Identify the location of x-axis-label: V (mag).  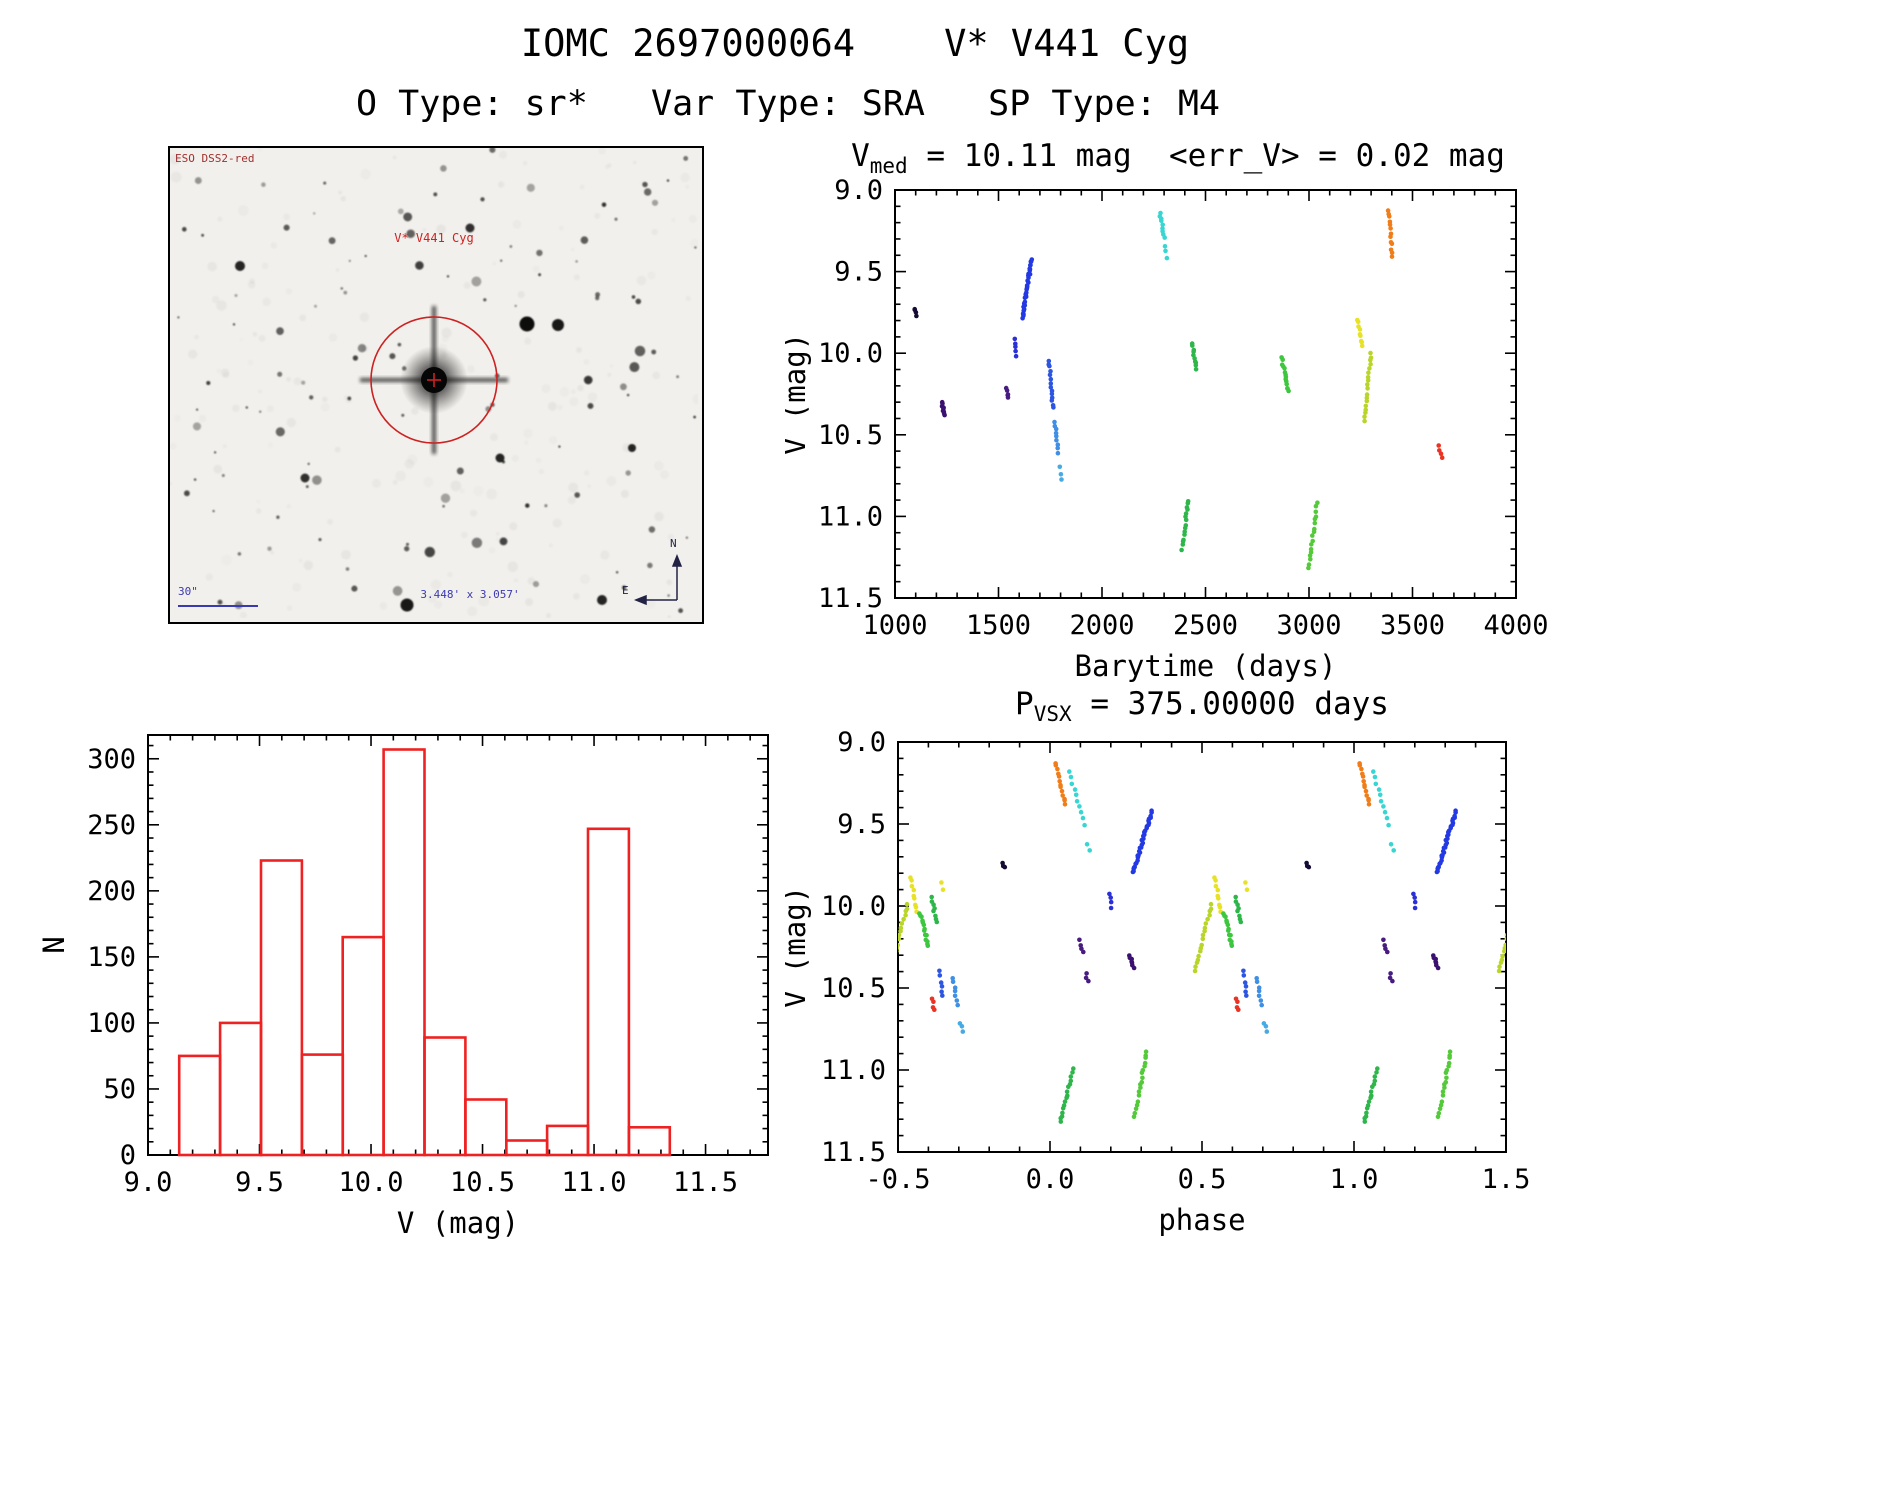
(458, 1223).